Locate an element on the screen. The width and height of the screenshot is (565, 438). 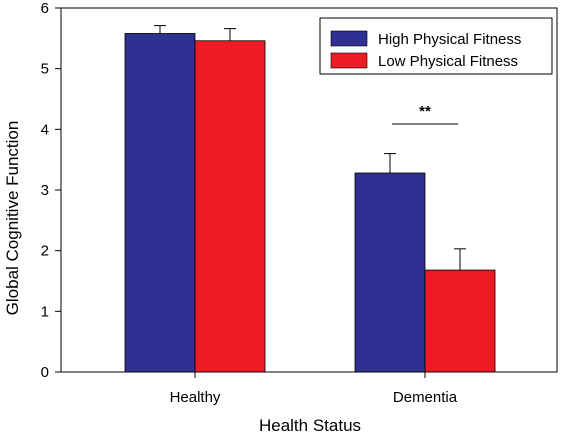
y-tick-label: 3 is located at coordinates (45, 190).